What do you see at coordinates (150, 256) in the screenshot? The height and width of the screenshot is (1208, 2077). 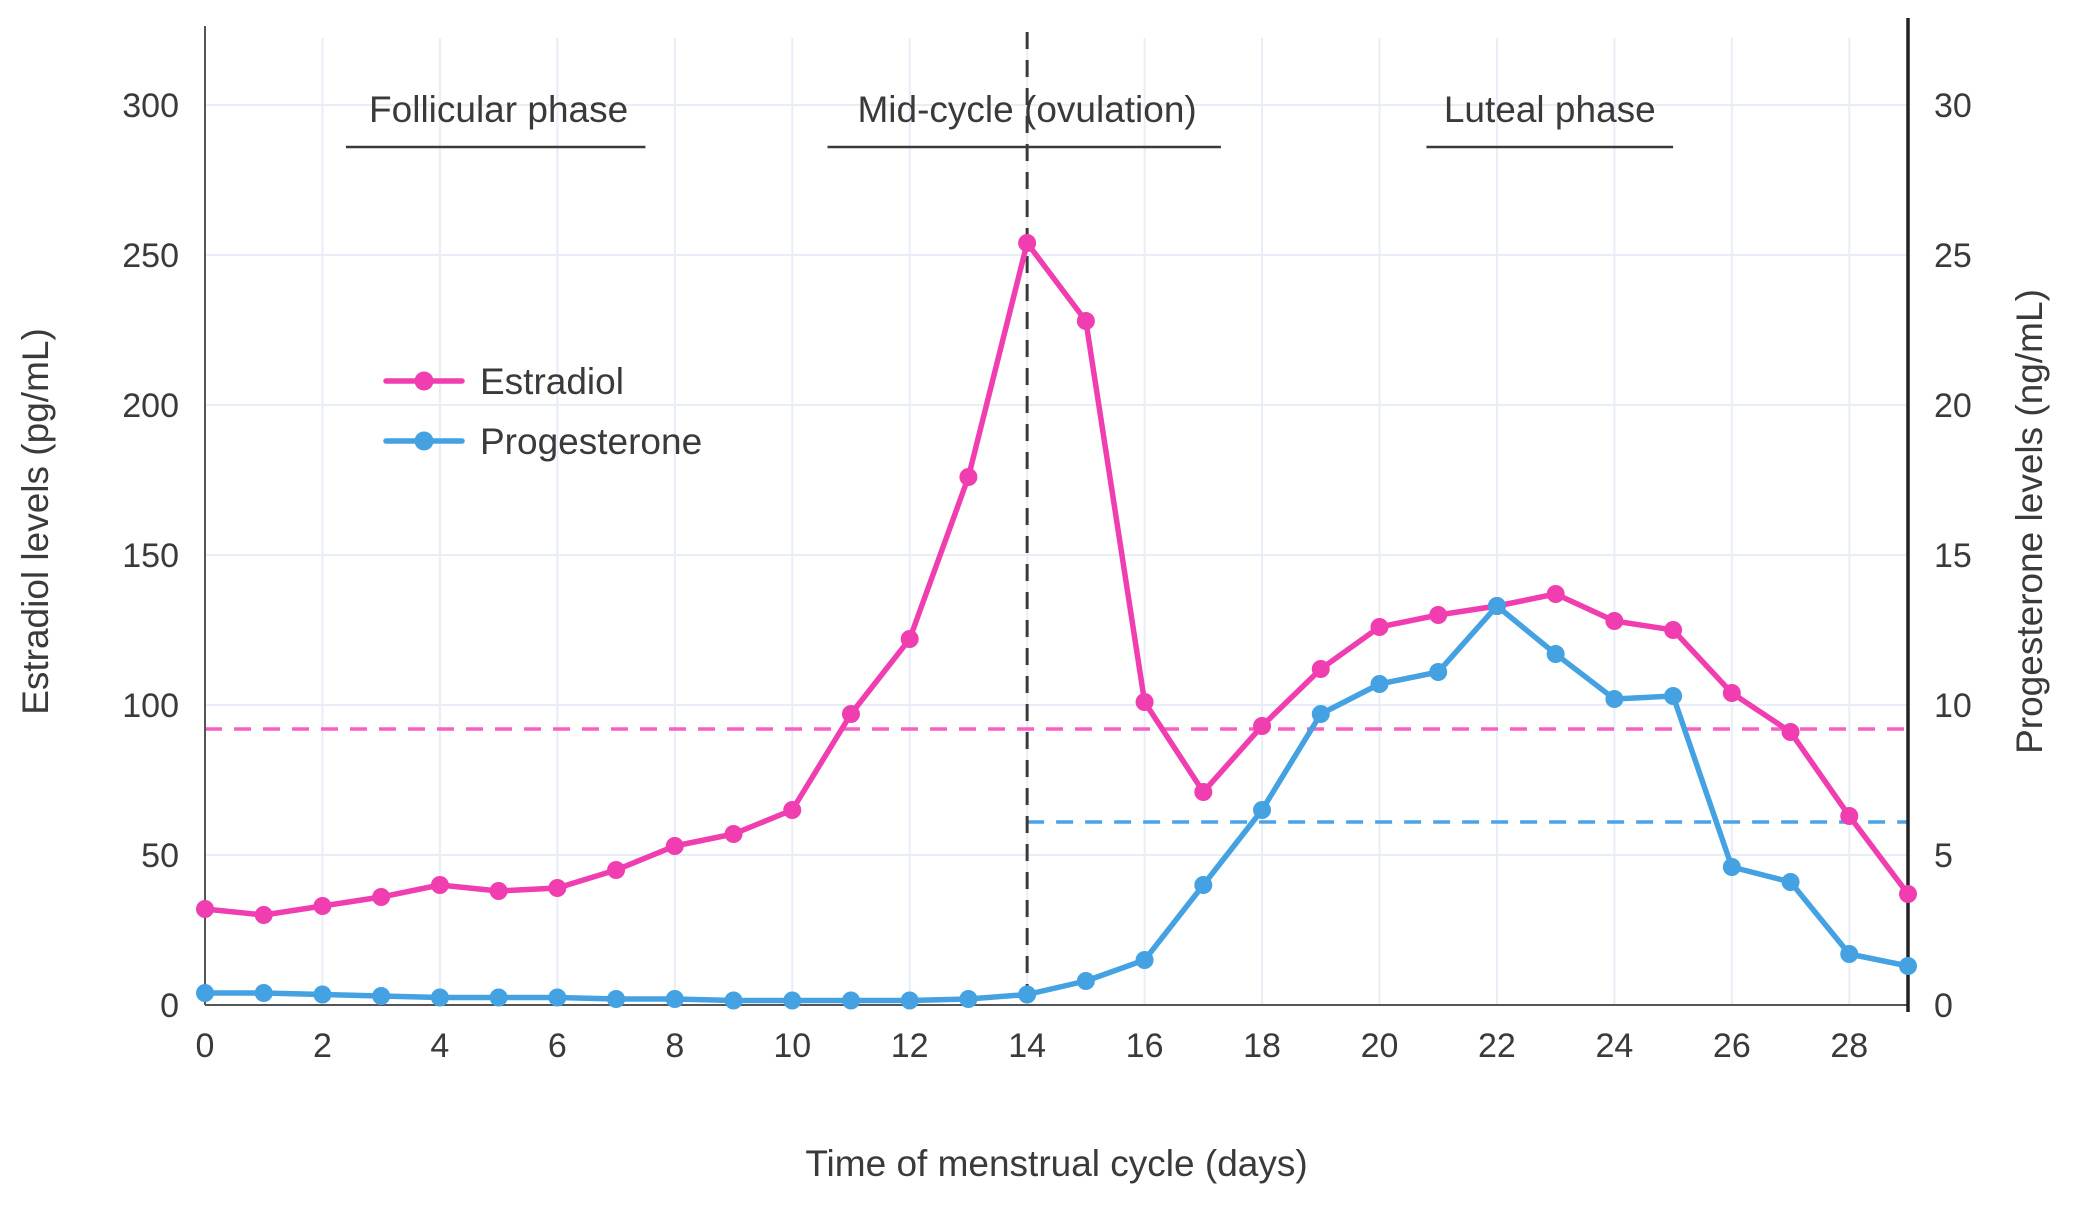 I see `y-left-tick-label: 250` at bounding box center [150, 256].